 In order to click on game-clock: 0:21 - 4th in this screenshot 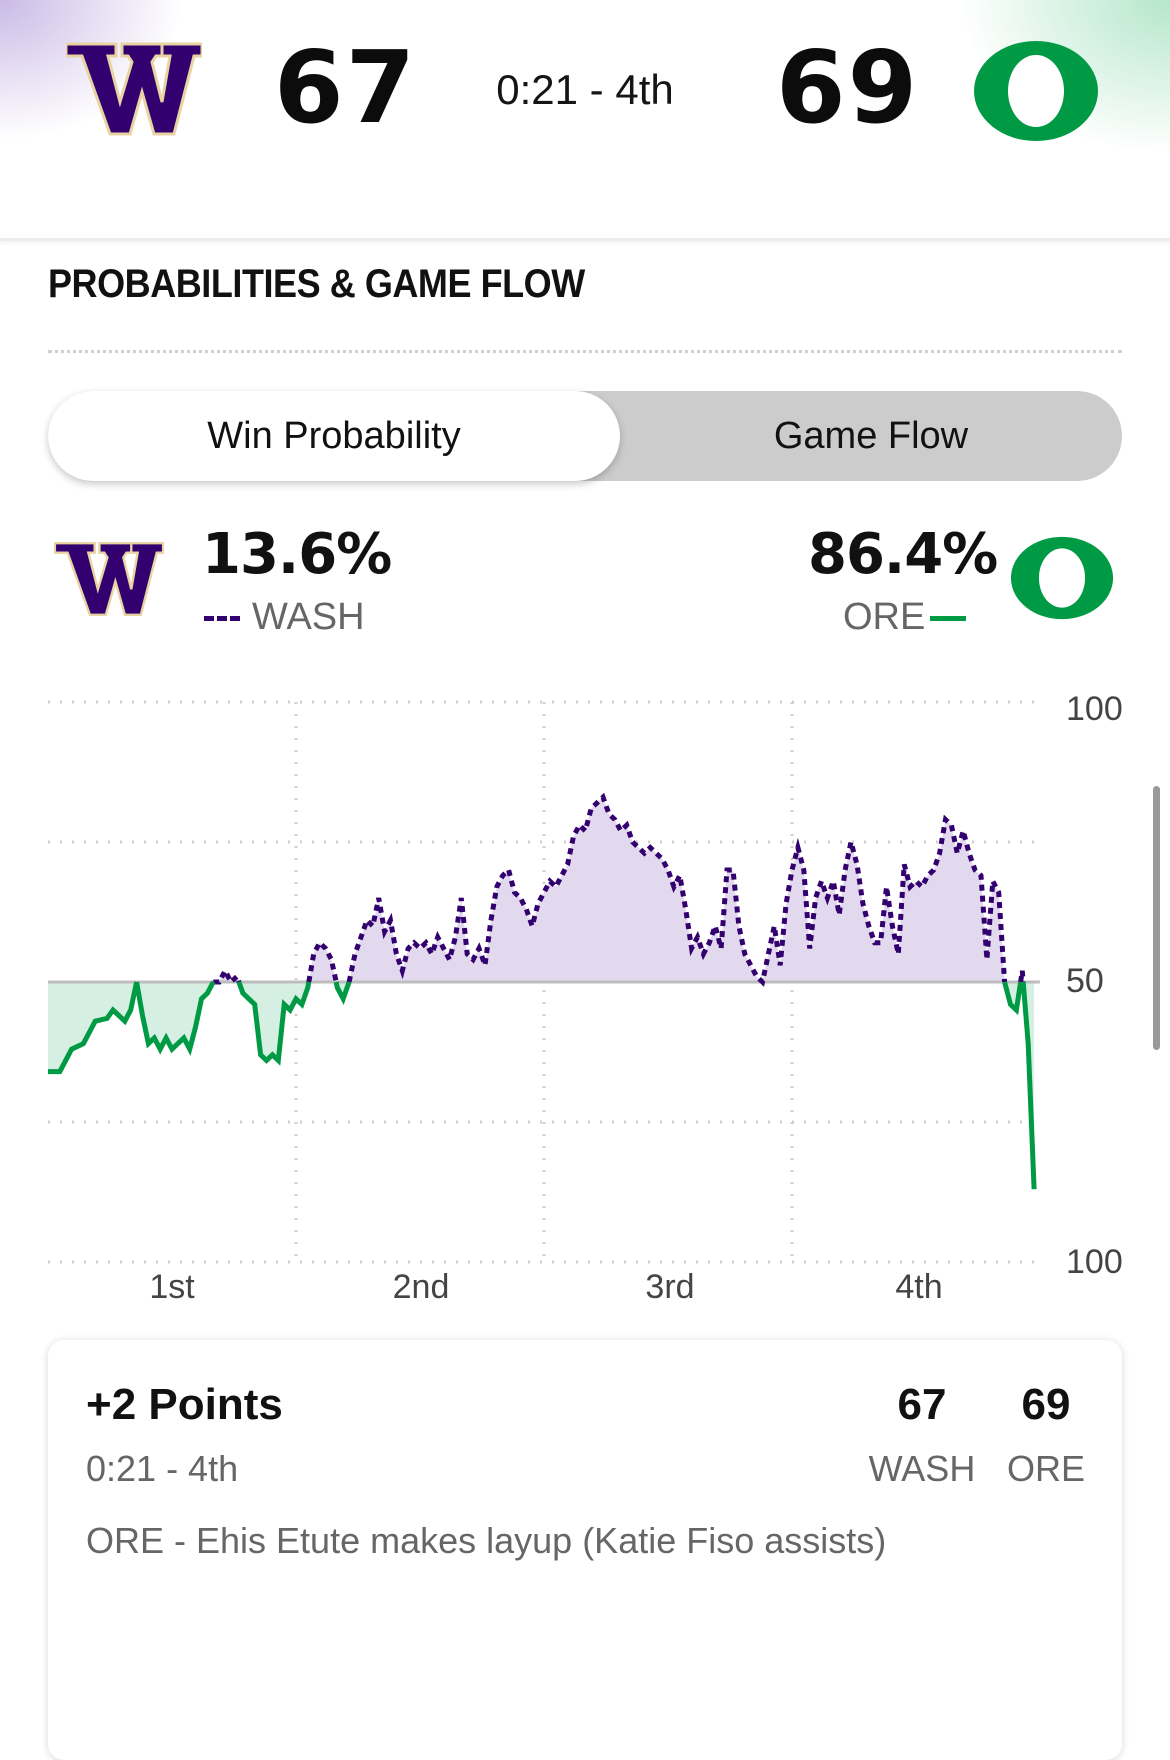, I will do `click(585, 89)`.